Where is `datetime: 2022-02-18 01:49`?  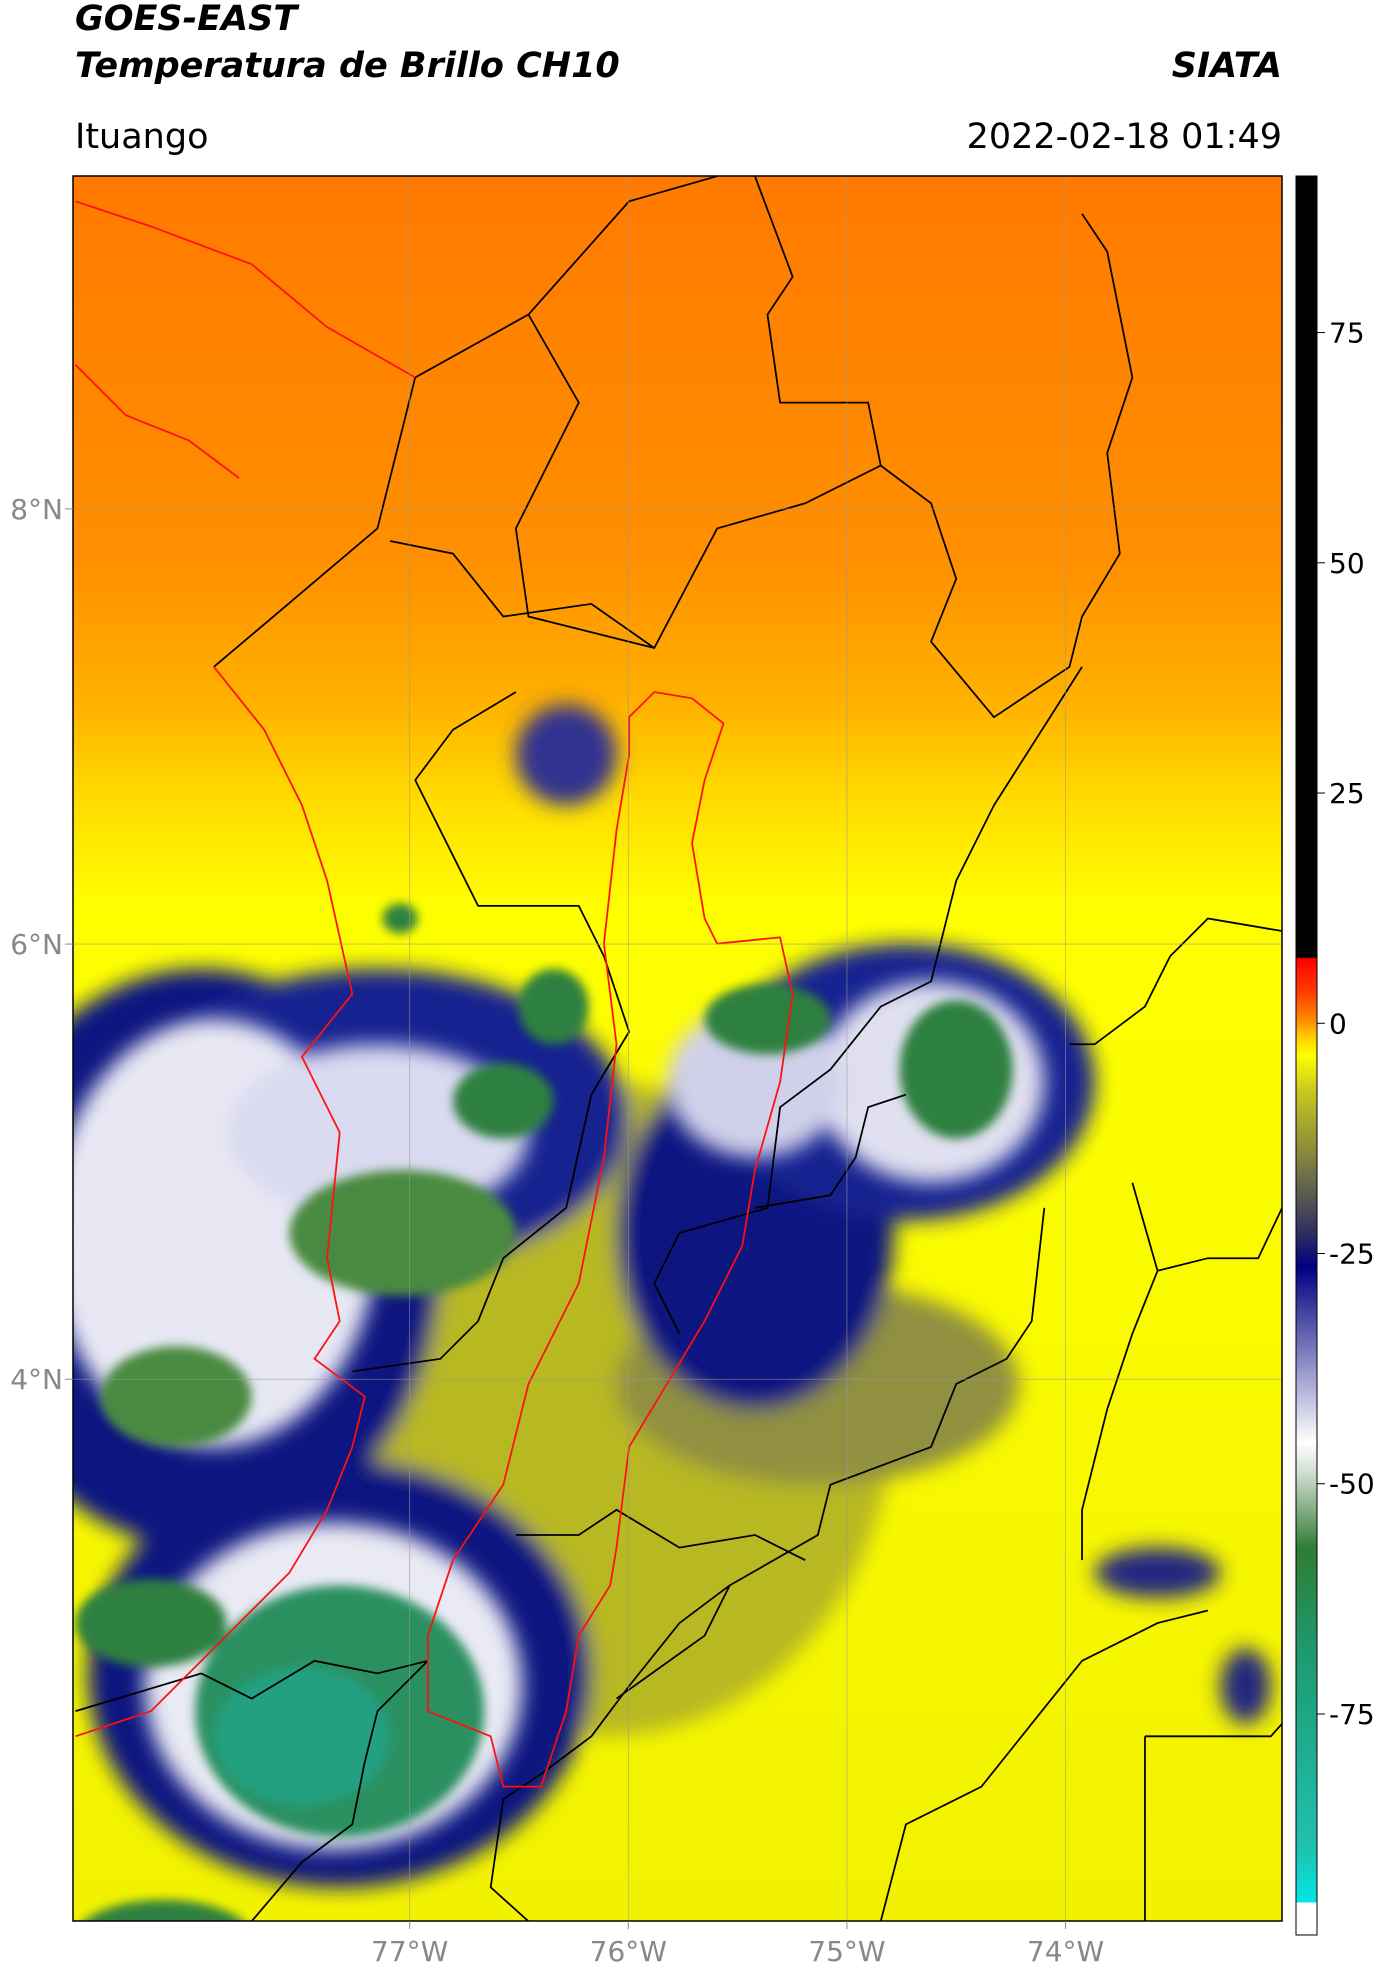
datetime: 2022-02-18 01:49 is located at coordinates (1124, 137).